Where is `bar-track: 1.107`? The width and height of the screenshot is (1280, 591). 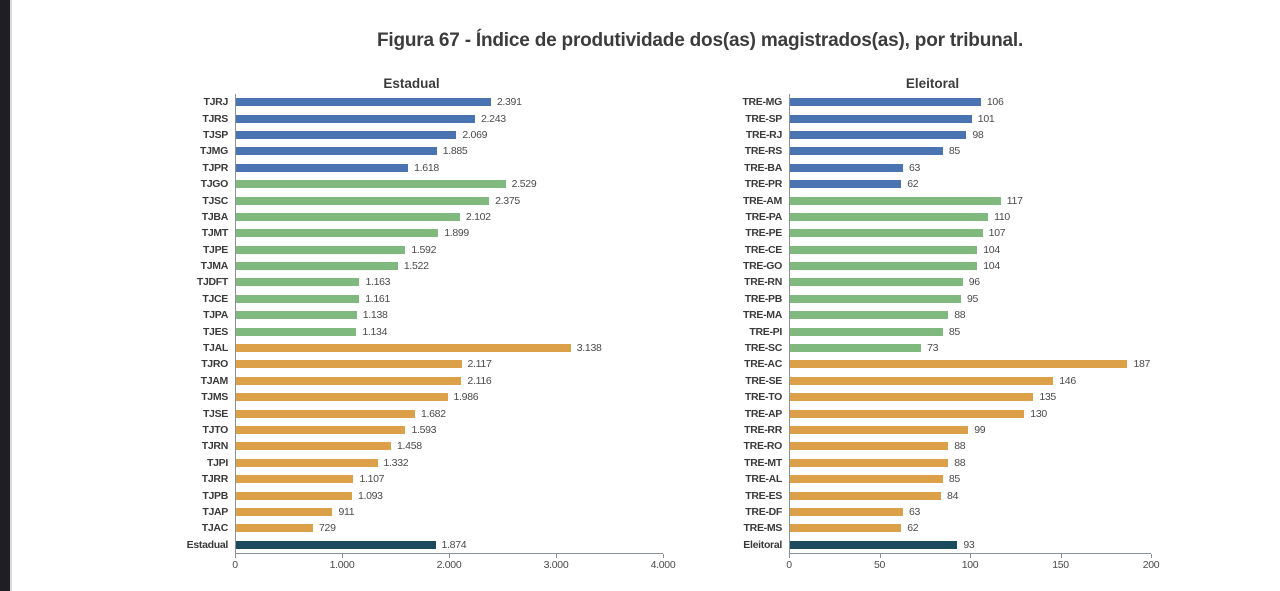
bar-track: 1.107 is located at coordinates (449, 479).